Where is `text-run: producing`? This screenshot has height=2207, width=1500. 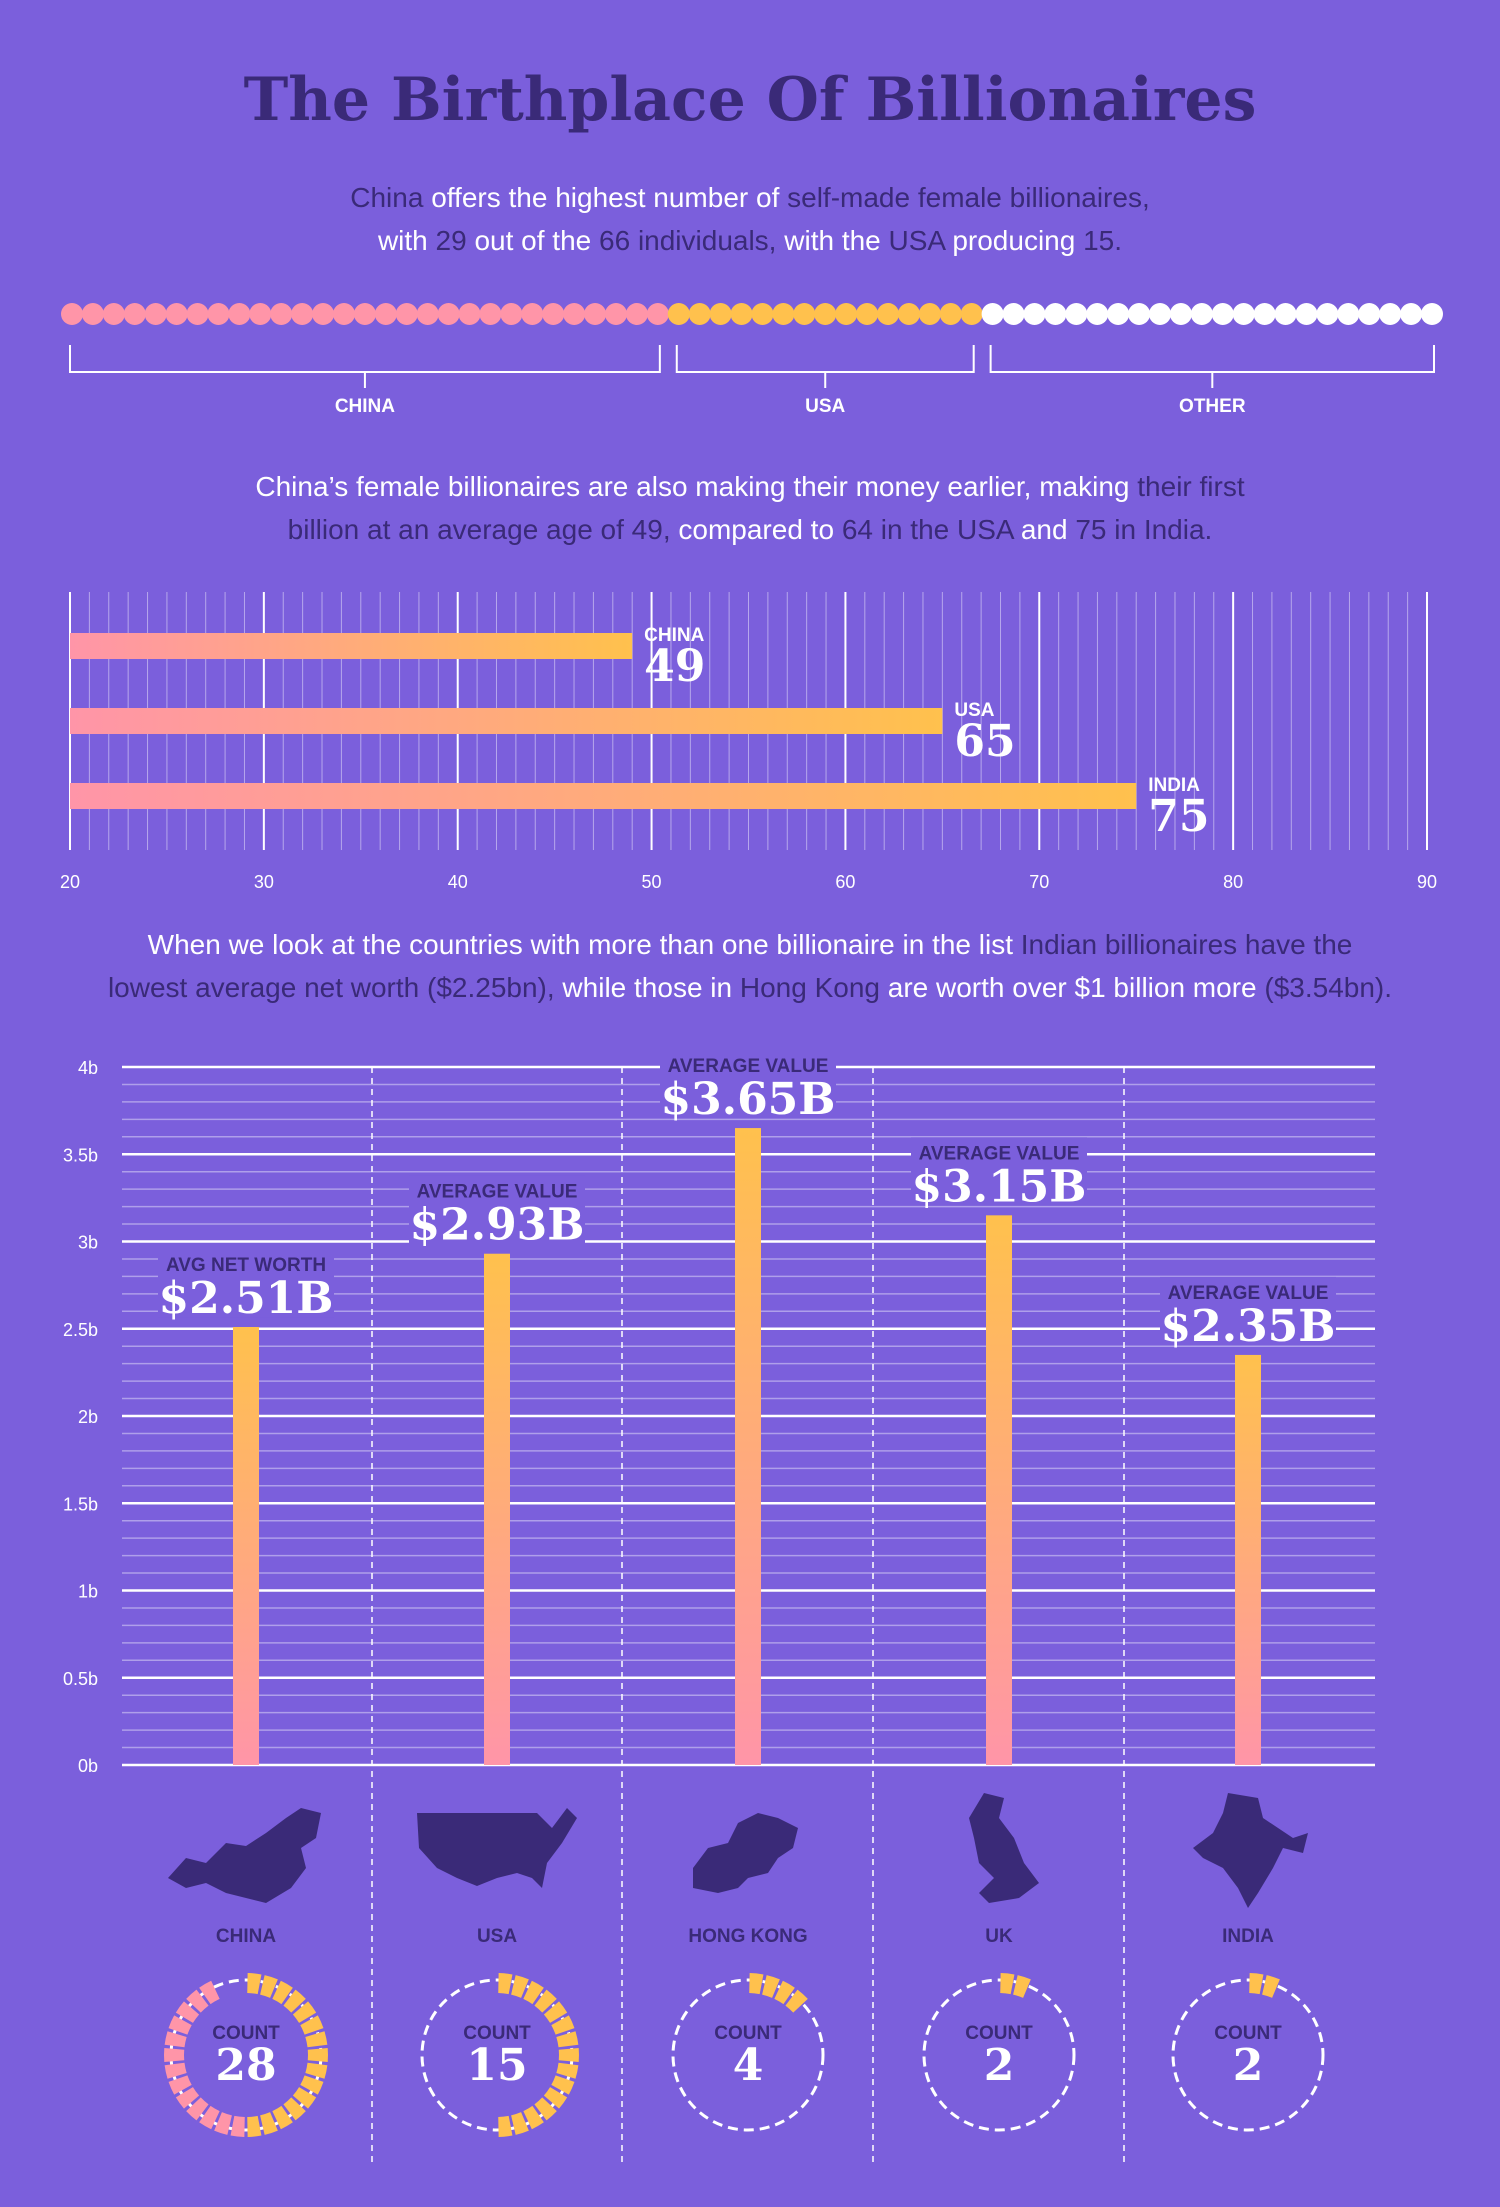 text-run: producing is located at coordinates (1014, 240).